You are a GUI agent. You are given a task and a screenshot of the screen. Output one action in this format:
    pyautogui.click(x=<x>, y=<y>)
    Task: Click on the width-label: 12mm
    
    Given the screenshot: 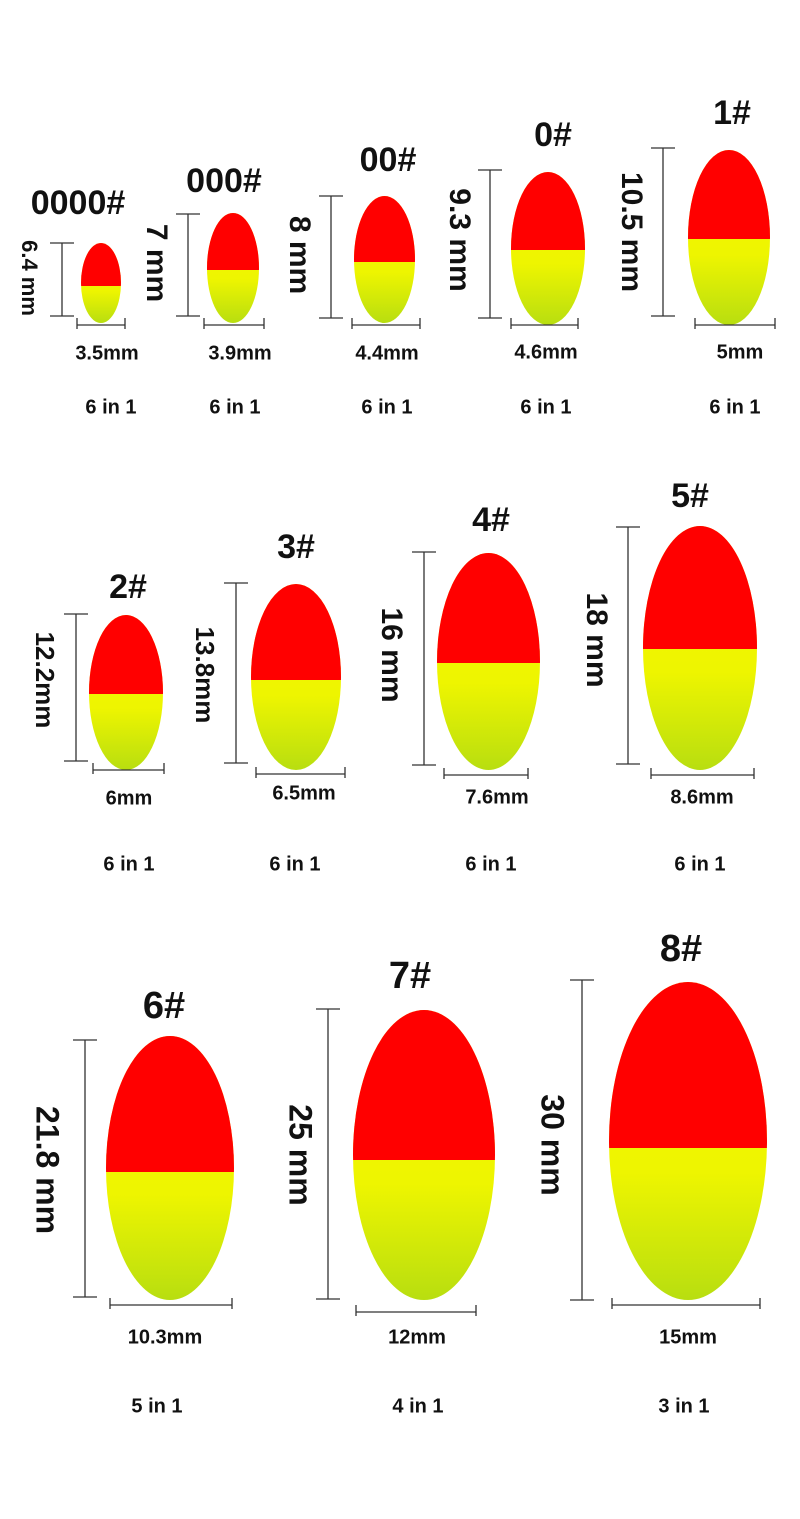 What is the action you would take?
    pyautogui.click(x=417, y=1337)
    